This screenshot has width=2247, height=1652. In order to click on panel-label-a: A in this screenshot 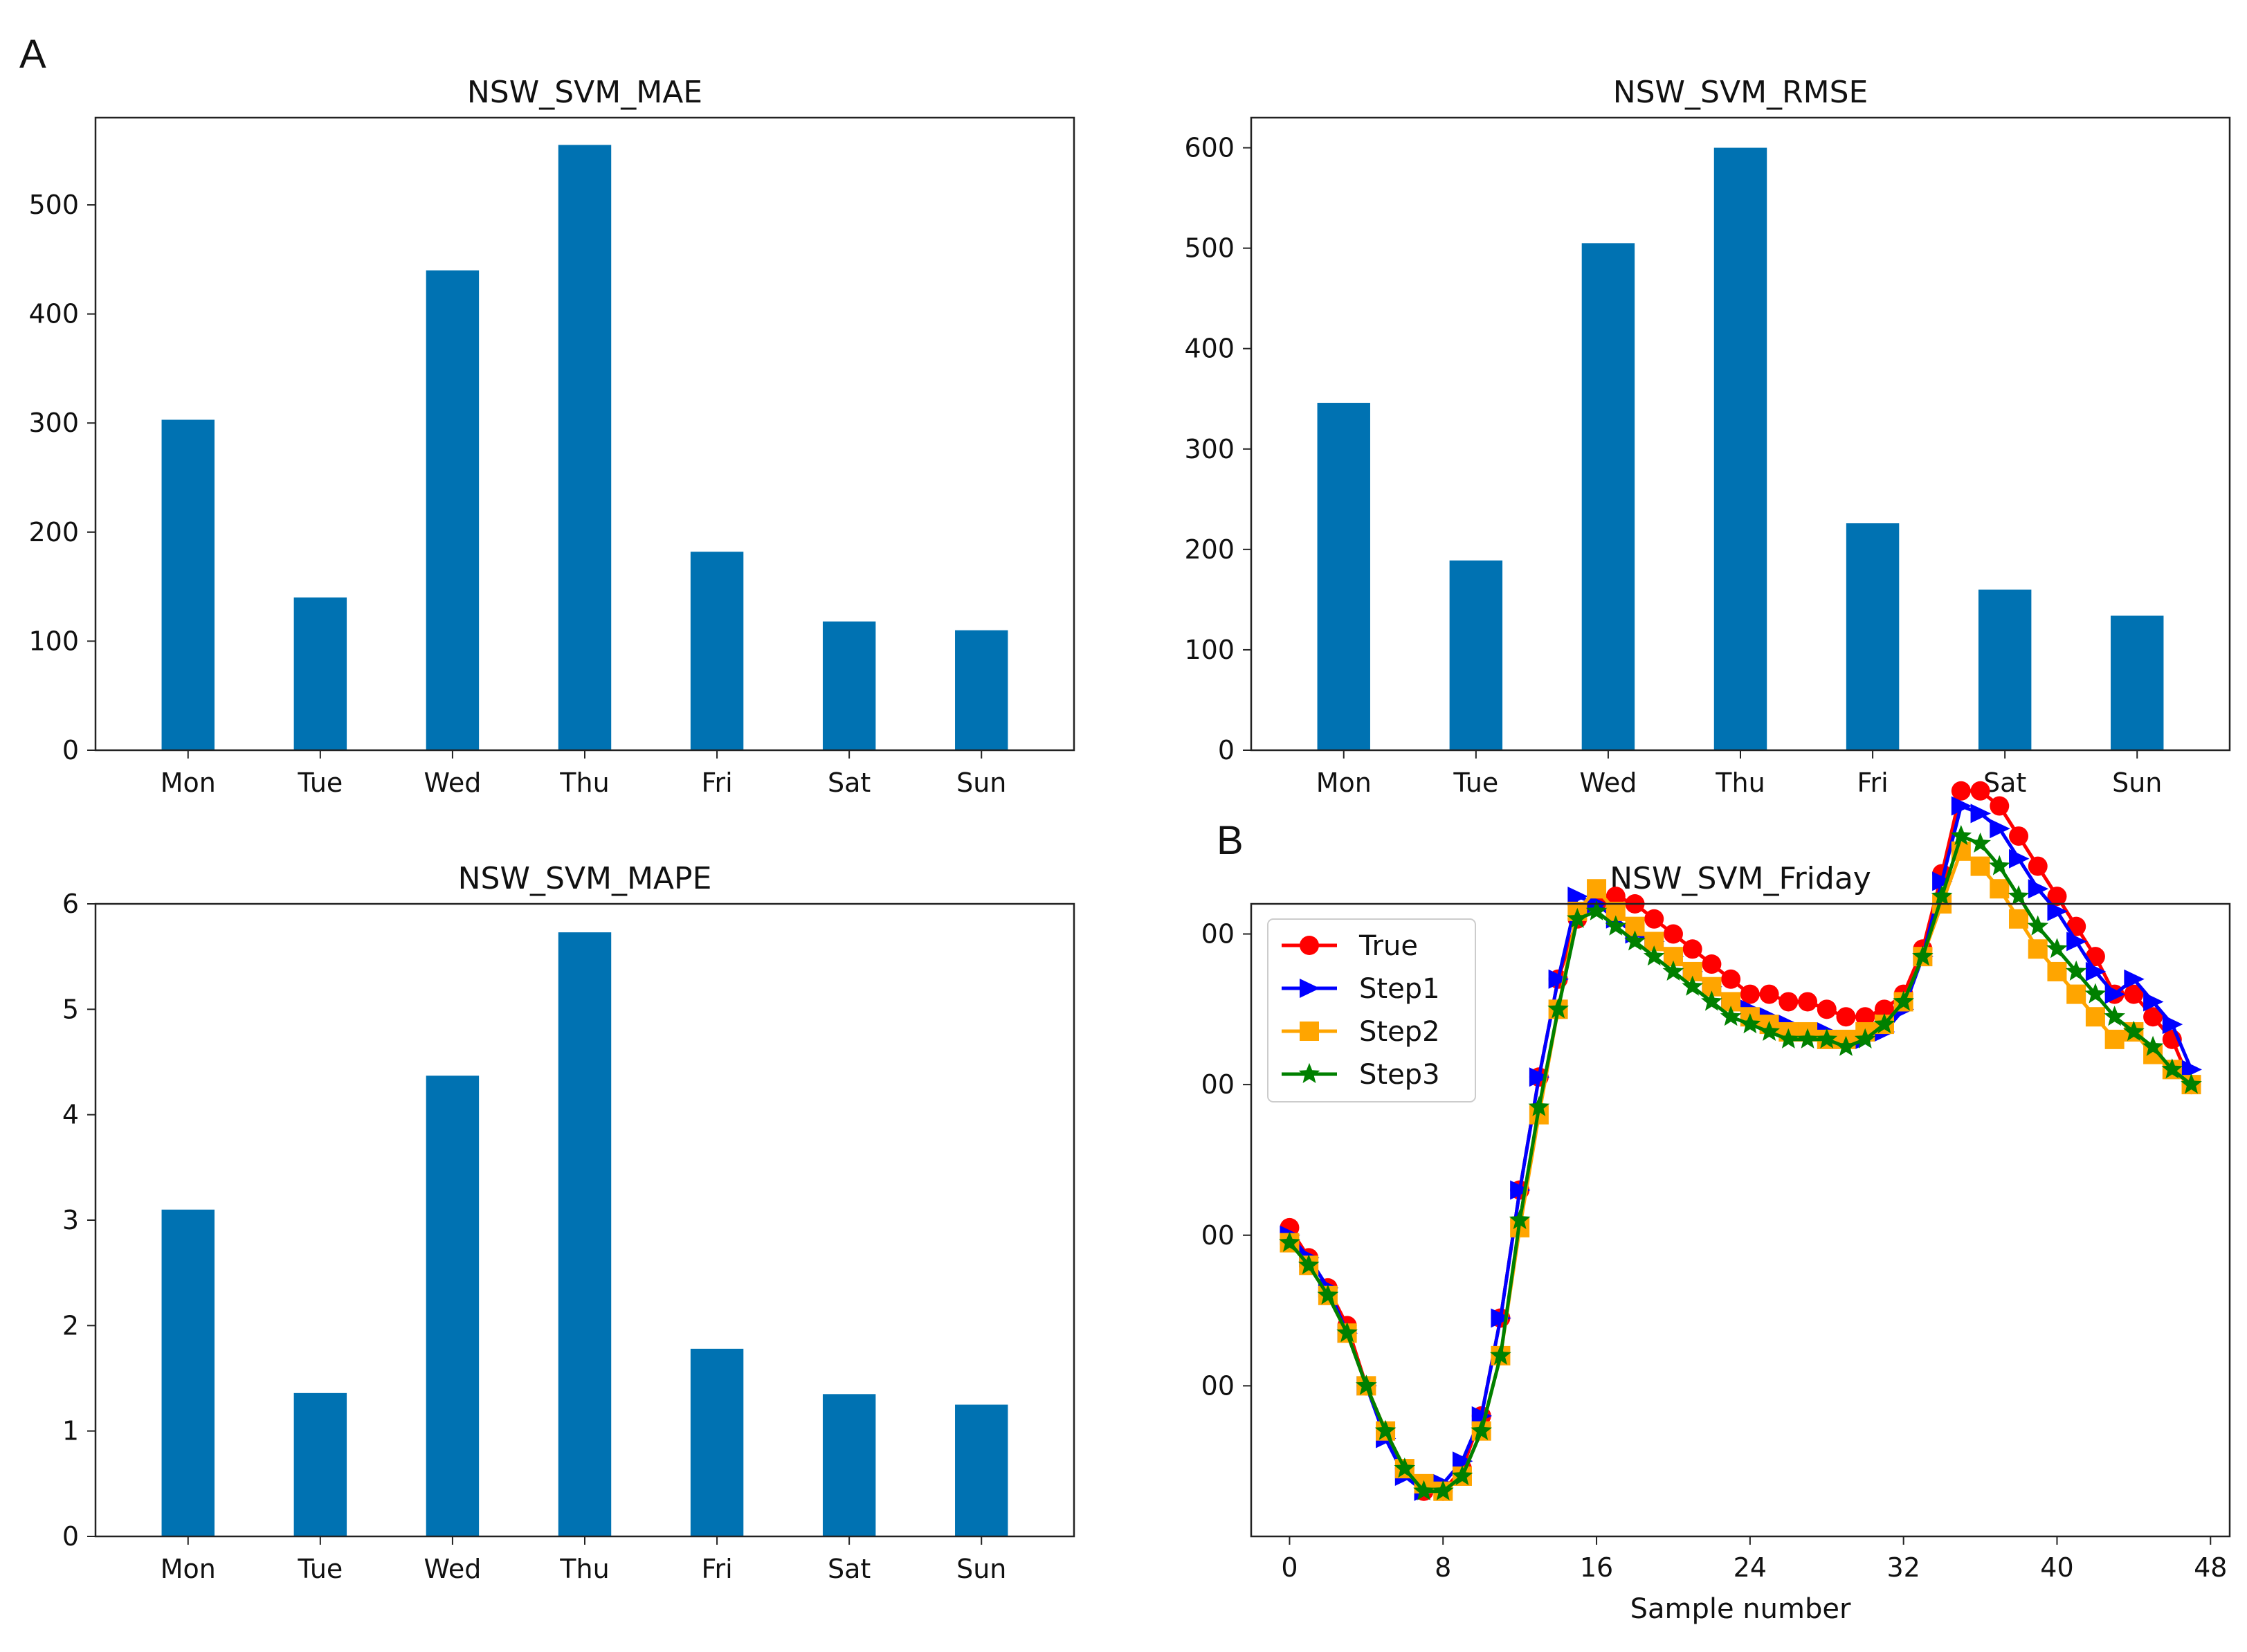, I will do `click(33, 54)`.